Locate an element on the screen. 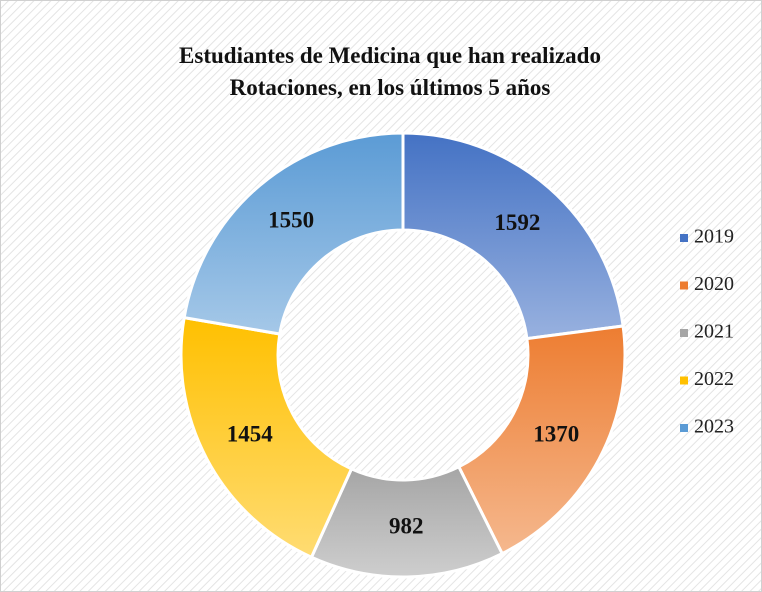 This screenshot has height=592, width=762. legend-label: 2020 is located at coordinates (714, 284).